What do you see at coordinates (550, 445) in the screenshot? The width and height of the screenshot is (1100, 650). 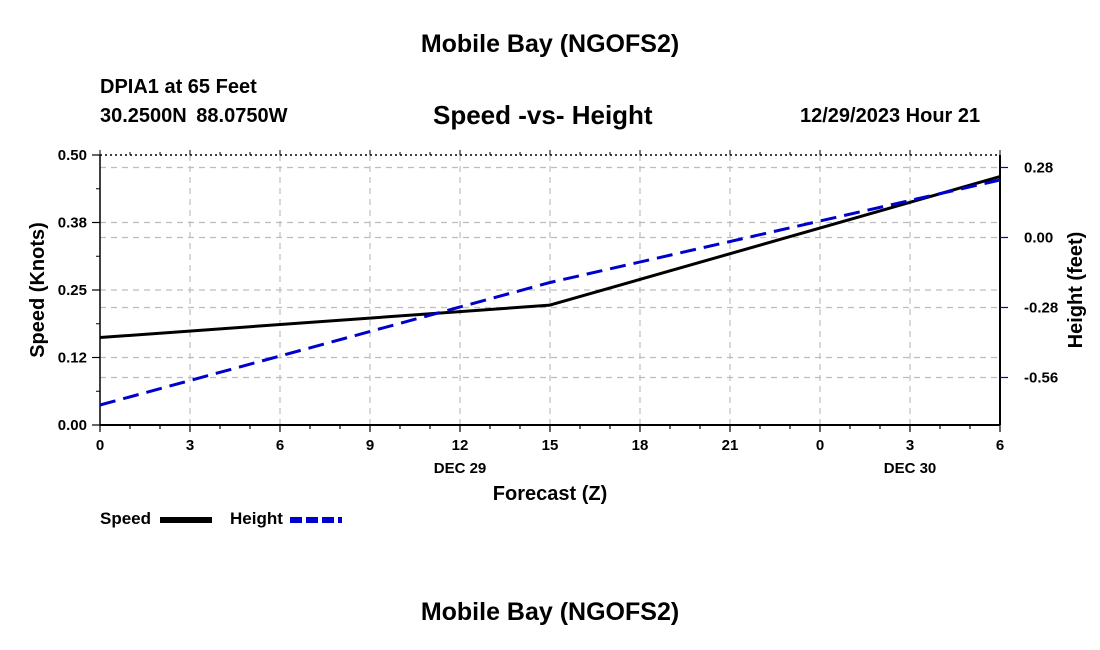 I see `x-tick-label: 15` at bounding box center [550, 445].